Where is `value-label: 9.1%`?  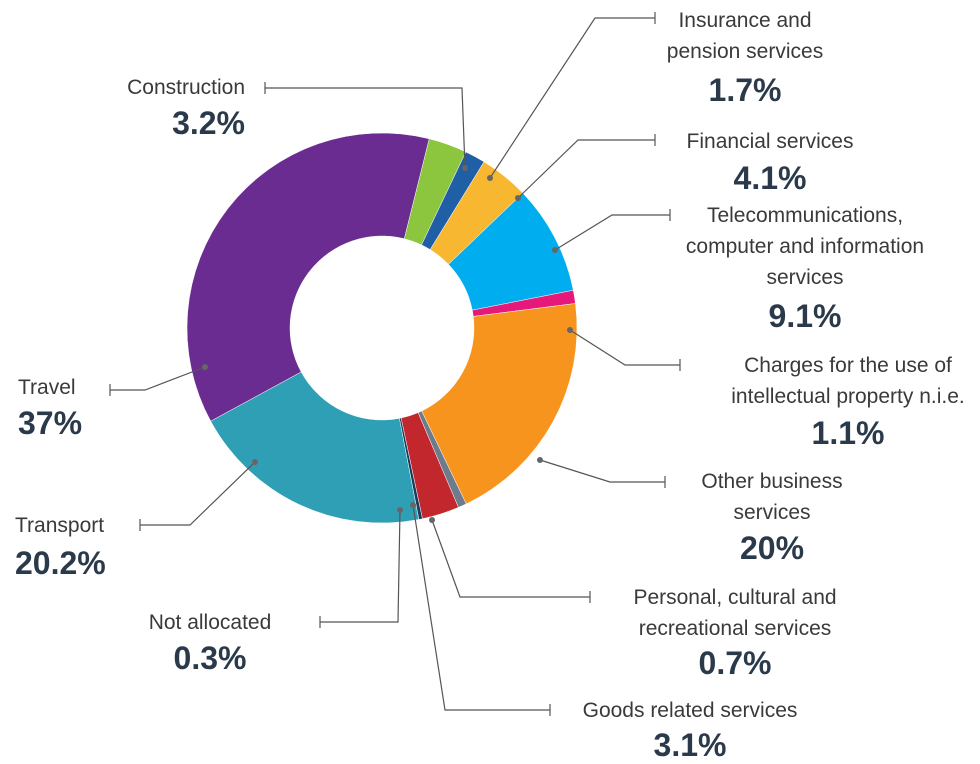
value-label: 9.1% is located at coordinates (805, 316).